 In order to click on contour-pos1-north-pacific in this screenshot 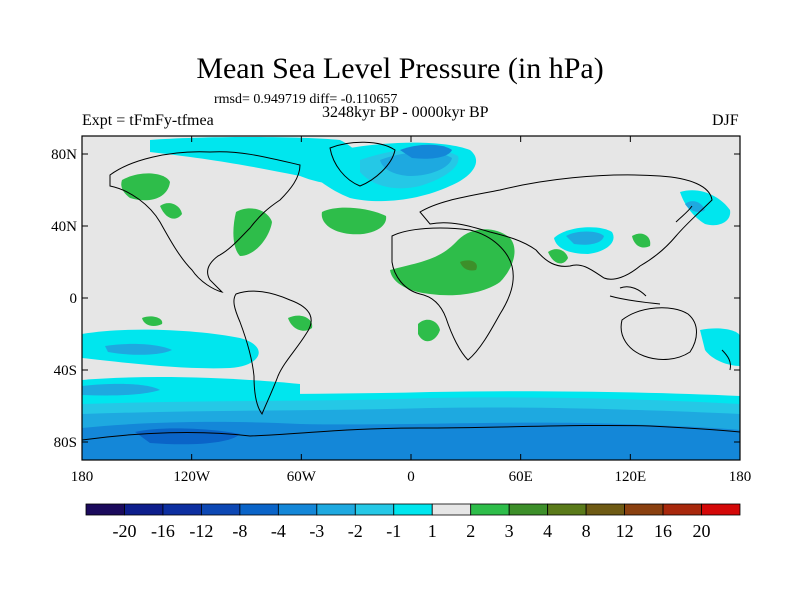, I will do `click(145, 187)`.